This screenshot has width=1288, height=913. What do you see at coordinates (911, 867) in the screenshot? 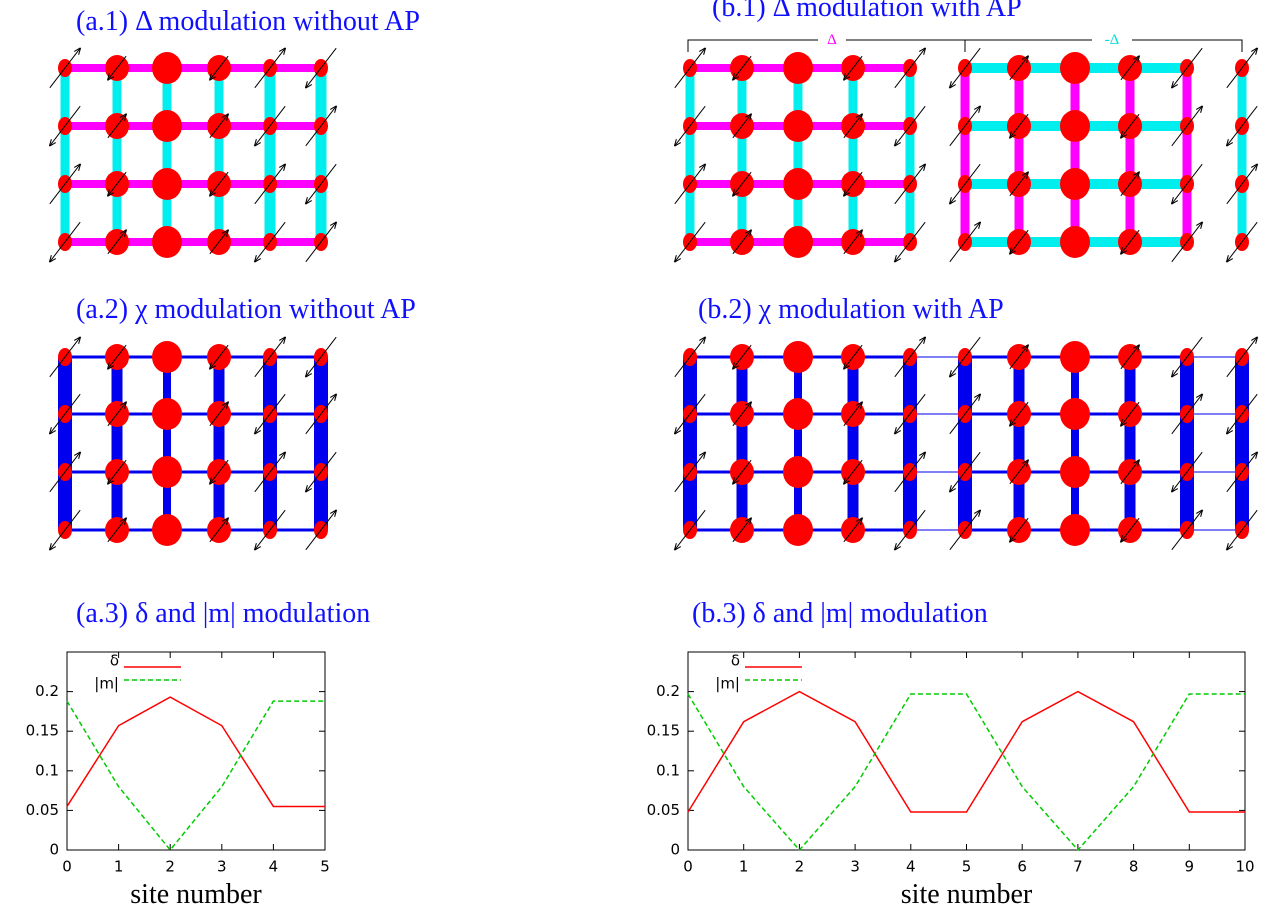
I see `x-tick-label: 4` at bounding box center [911, 867].